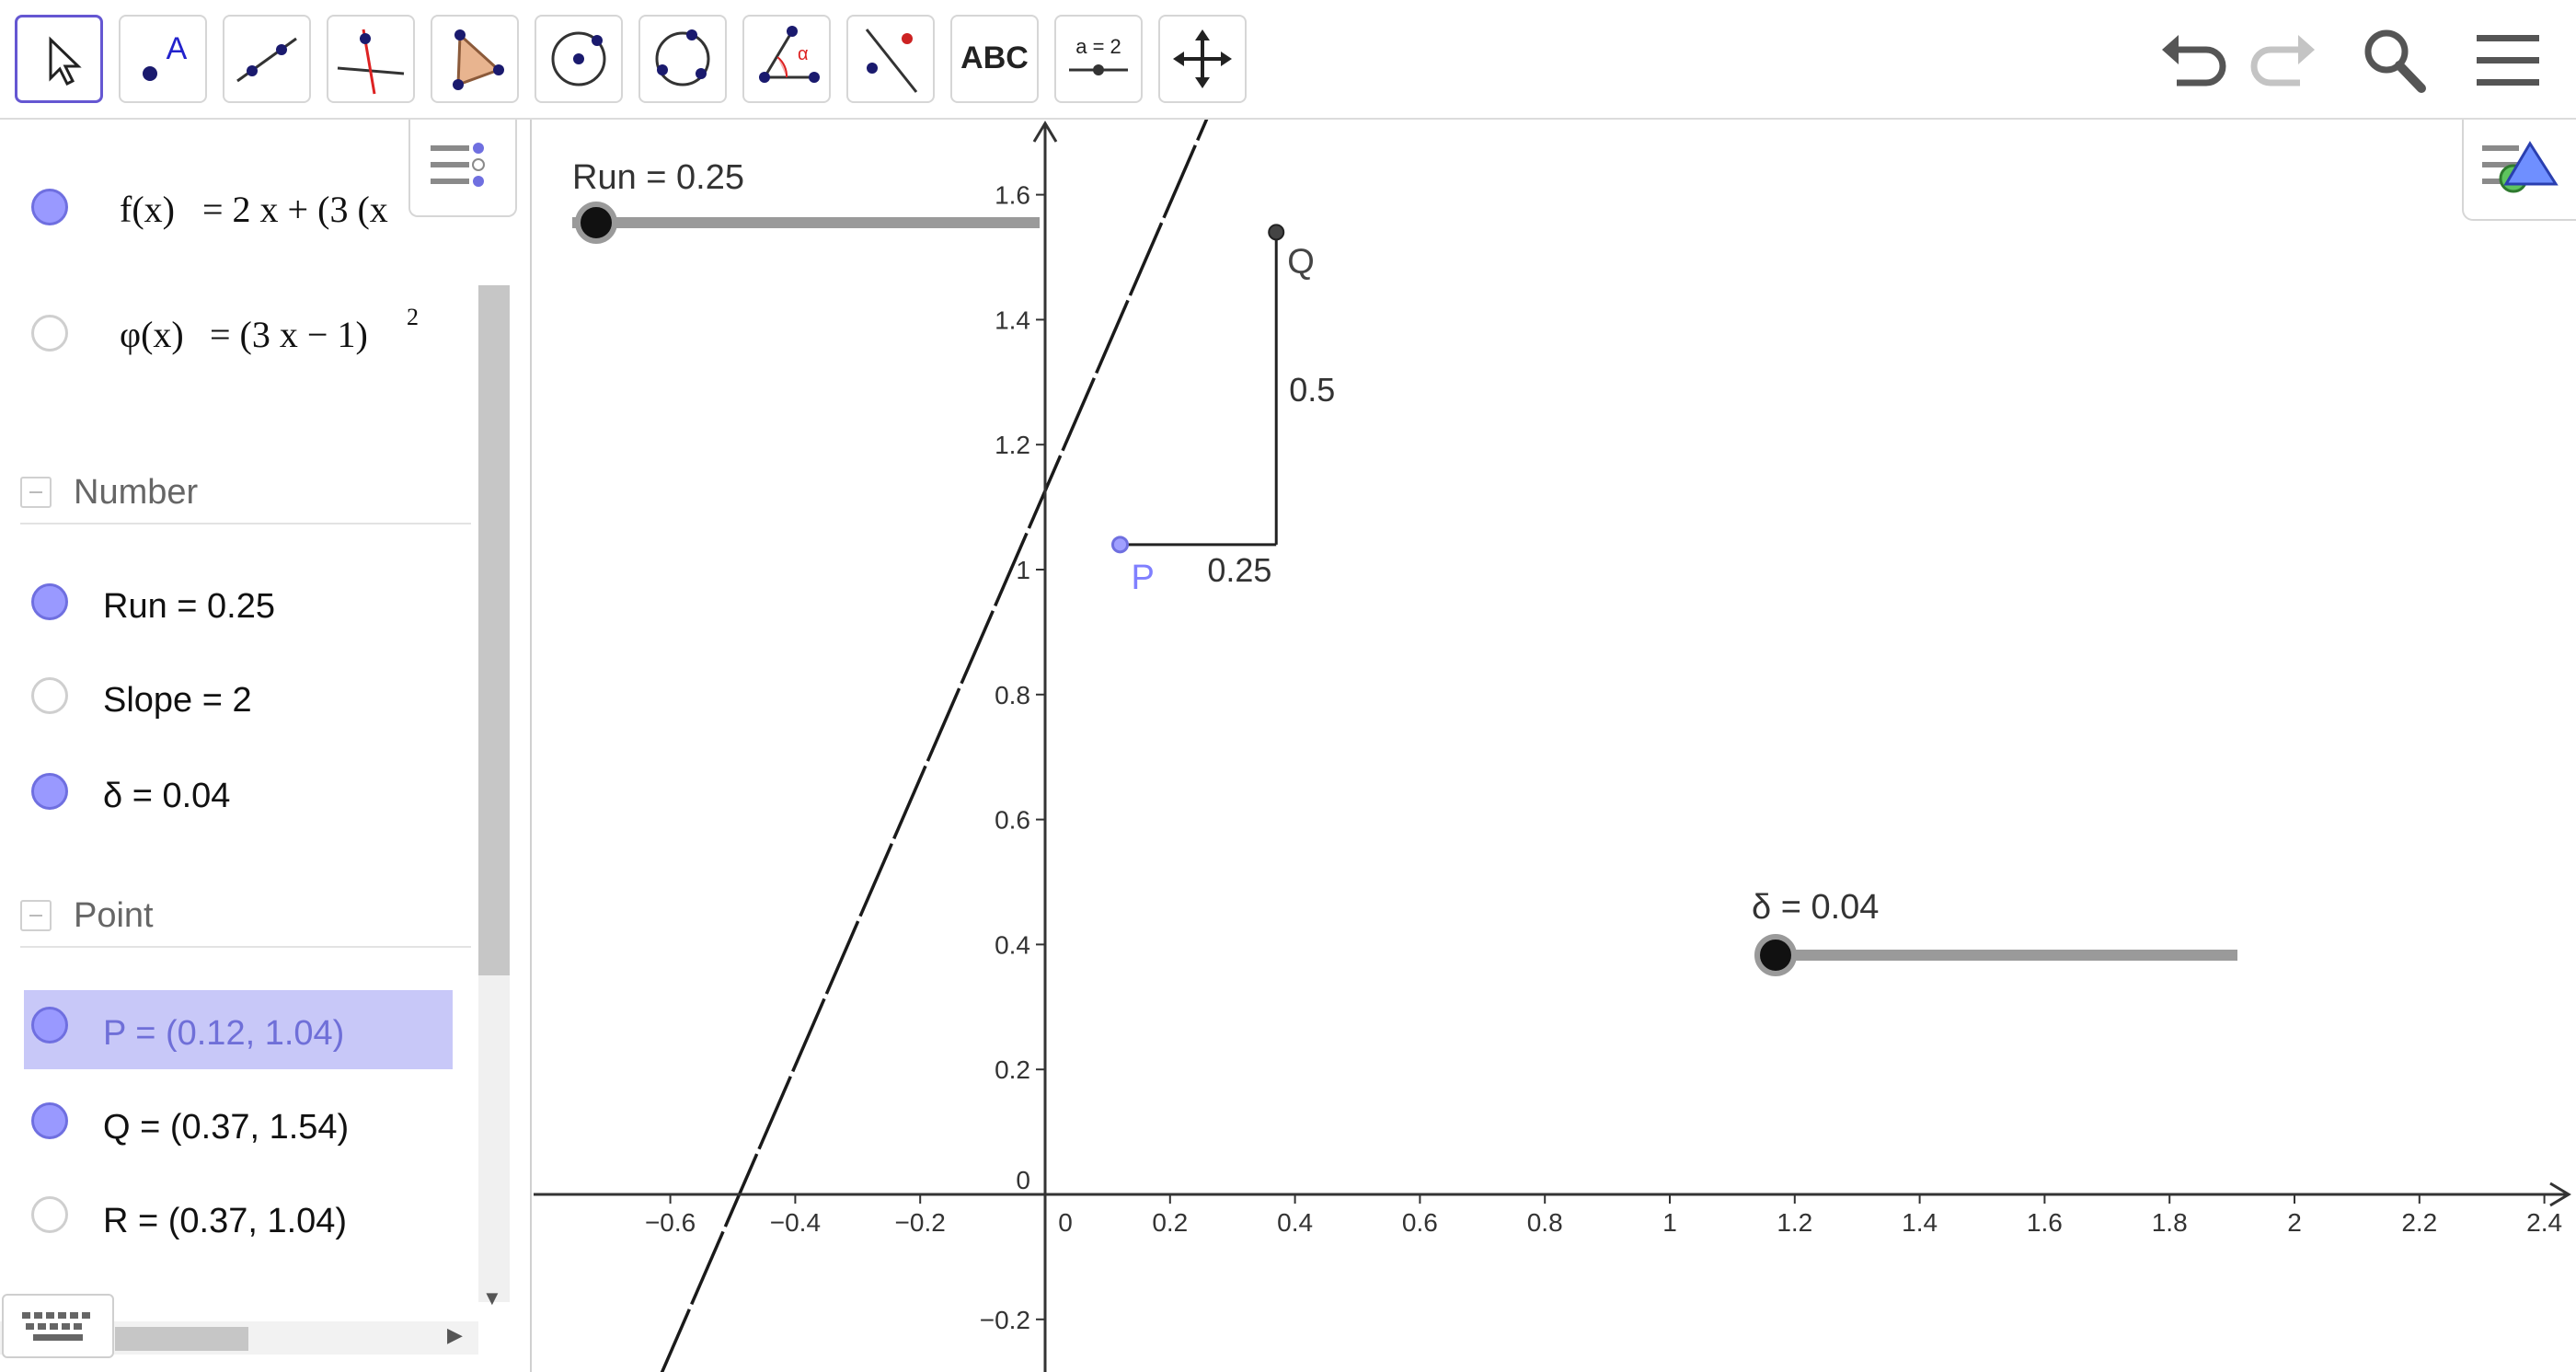 This screenshot has width=2576, height=1372. Describe the element at coordinates (1012, 195) in the screenshot. I see `y-tick-label: 1.6` at that location.